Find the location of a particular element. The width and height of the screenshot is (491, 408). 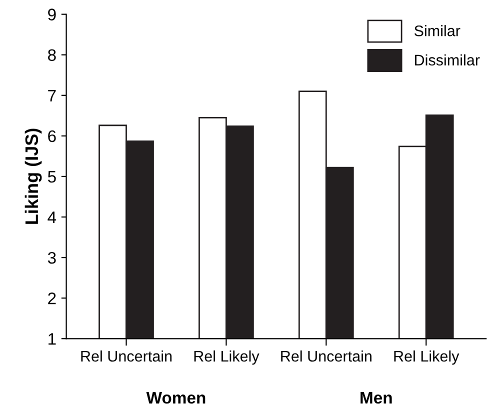

text: Women is located at coordinates (176, 398).